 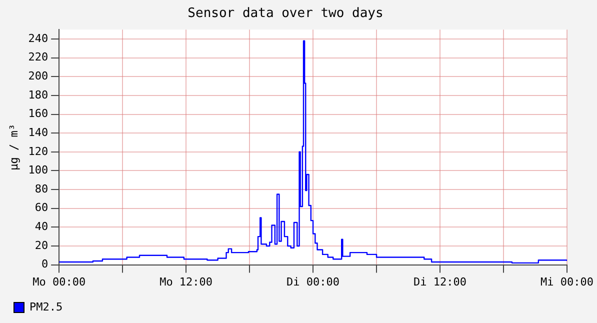 I want to click on x-tick-label: Di 00:00, so click(x=313, y=281).